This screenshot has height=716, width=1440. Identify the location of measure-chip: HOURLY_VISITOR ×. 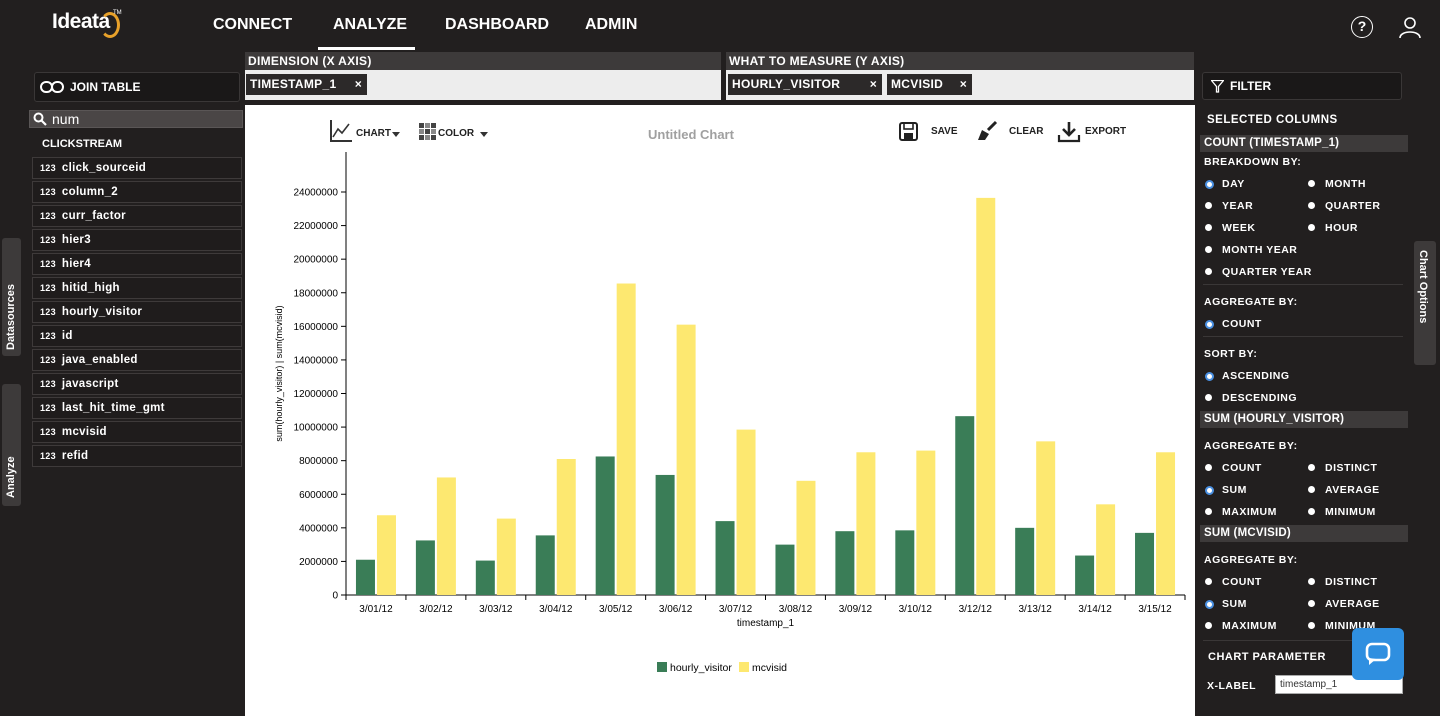
(805, 84).